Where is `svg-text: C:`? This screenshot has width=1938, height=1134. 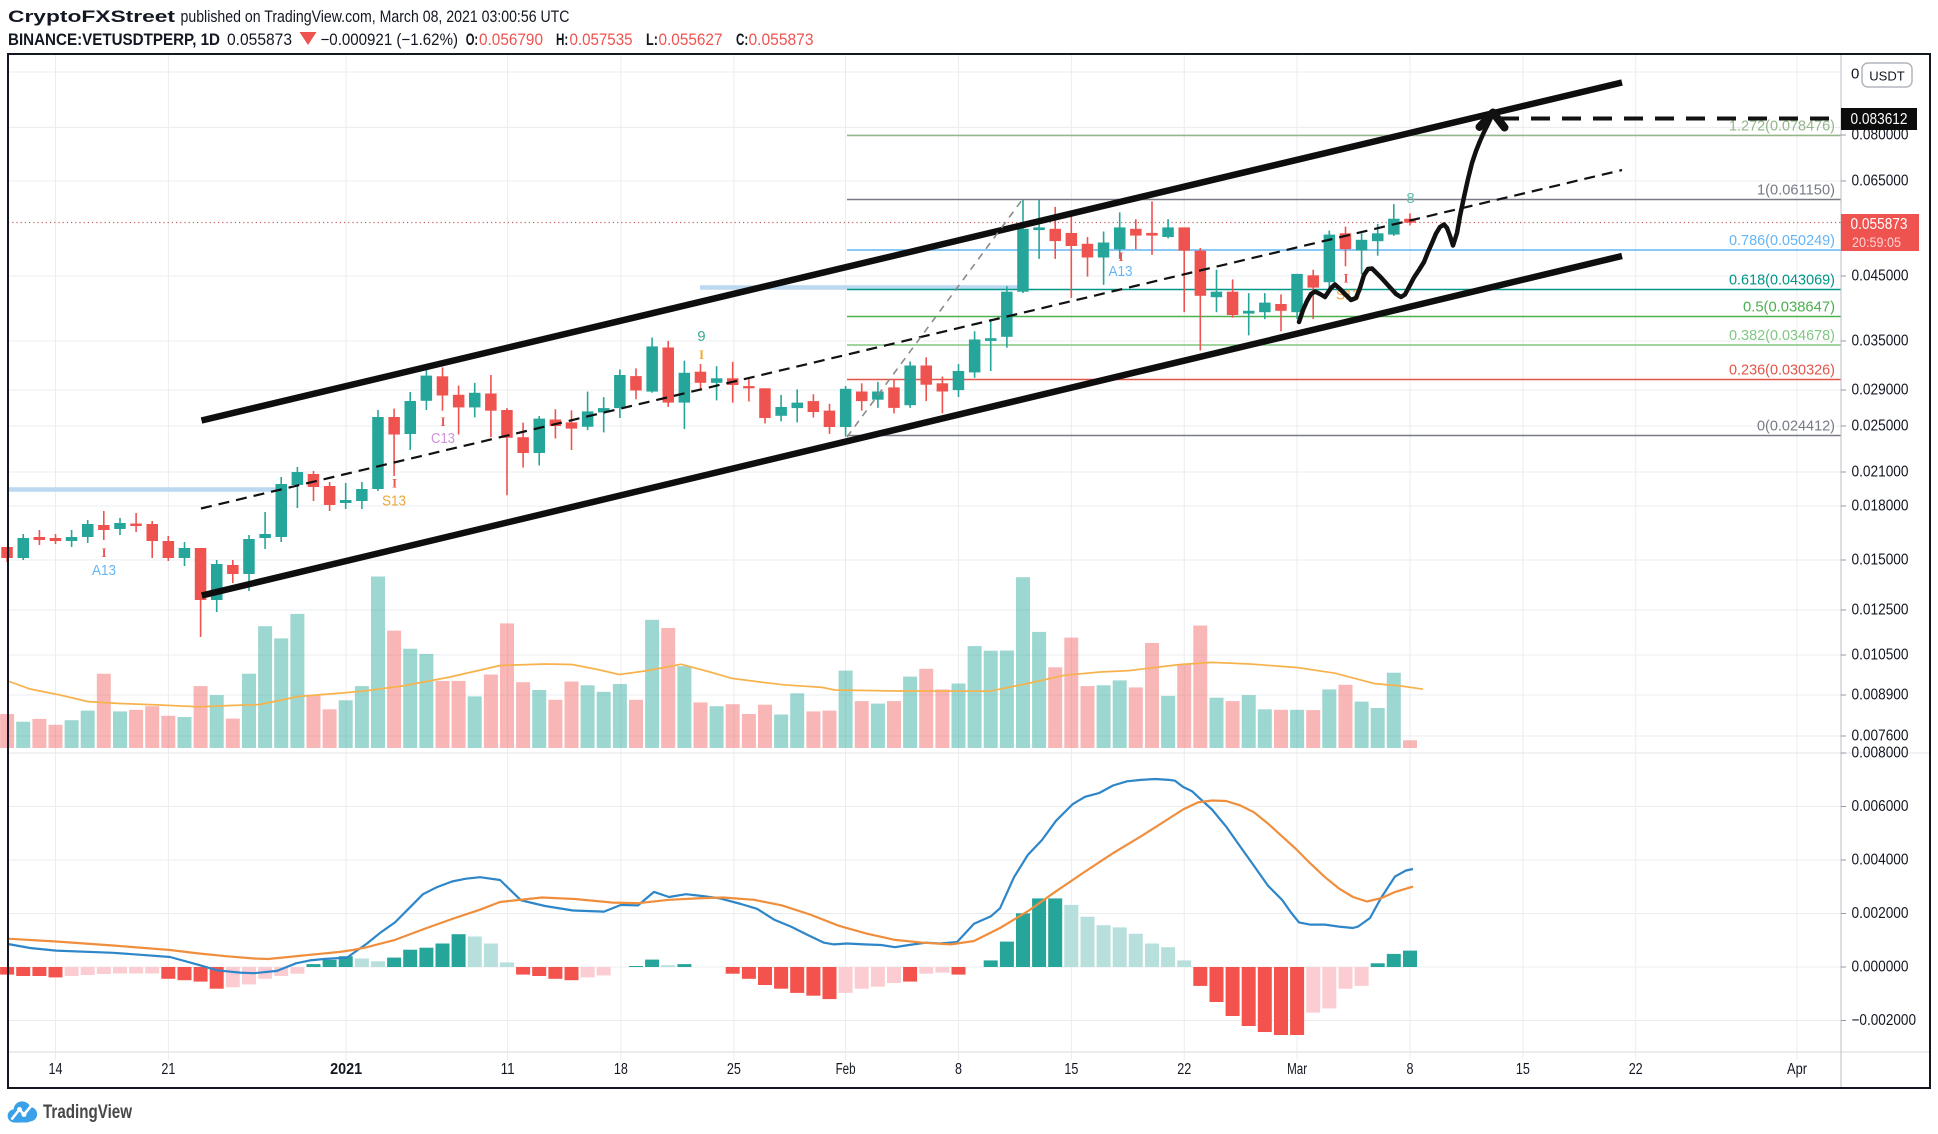
svg-text: C: is located at coordinates (742, 40).